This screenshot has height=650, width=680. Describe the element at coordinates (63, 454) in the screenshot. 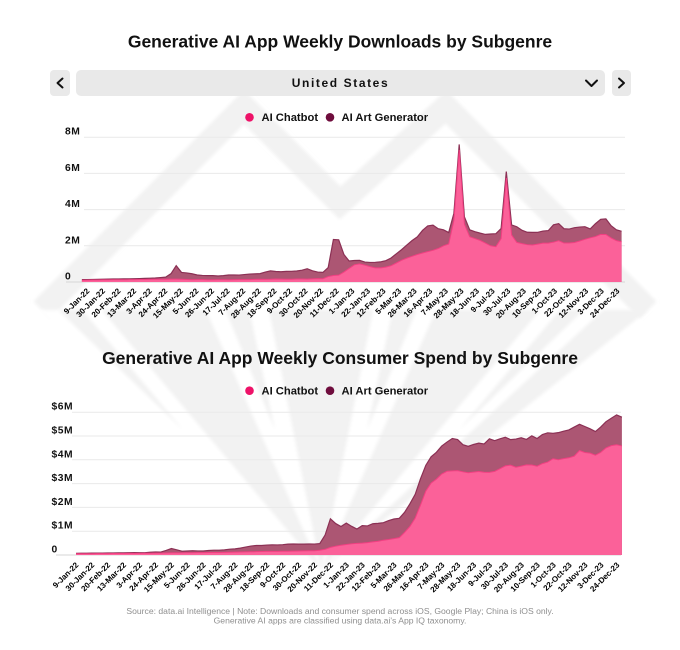

I see `svg-text: $4M` at that location.